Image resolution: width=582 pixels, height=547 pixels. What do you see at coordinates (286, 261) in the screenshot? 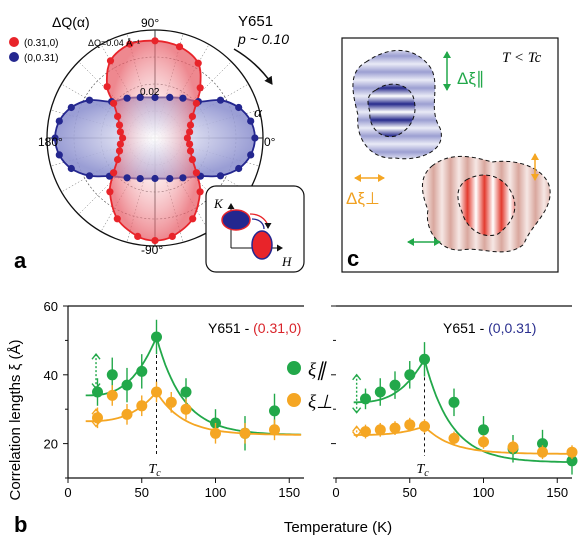
I see `inset-h-label: H` at bounding box center [286, 261].